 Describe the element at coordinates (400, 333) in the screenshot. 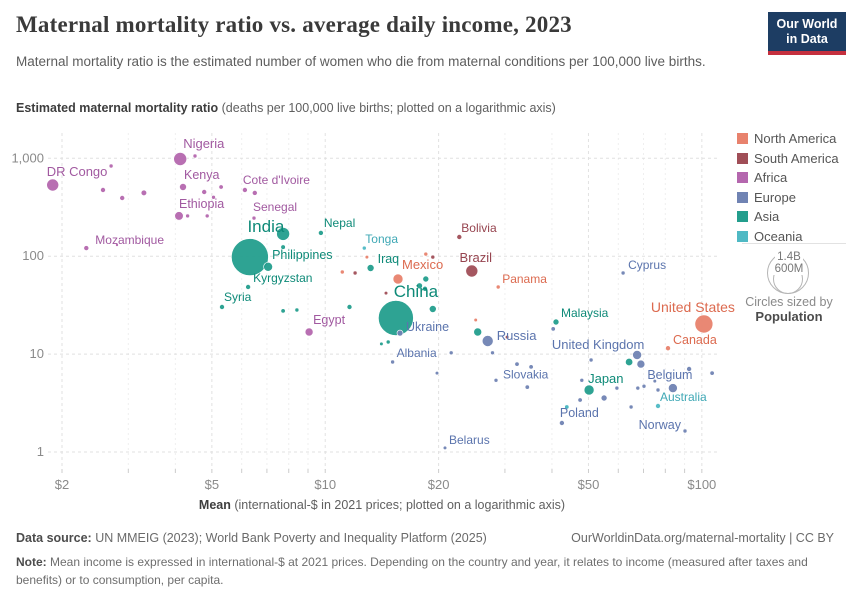

I see `data-point-ukraine` at that location.